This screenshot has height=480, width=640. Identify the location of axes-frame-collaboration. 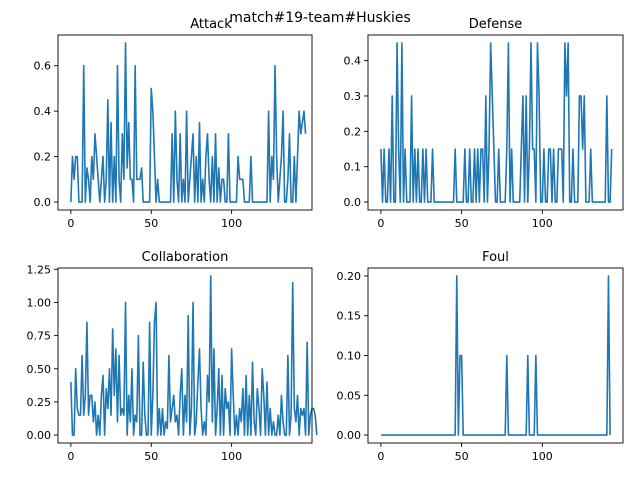
(185, 355).